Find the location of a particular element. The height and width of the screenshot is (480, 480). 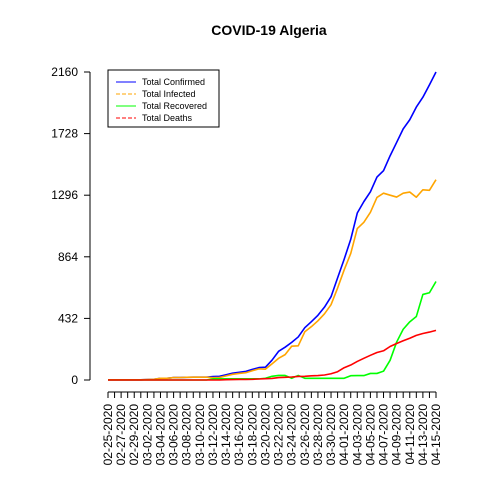

x-tick-label: 03-22-2020 is located at coordinates (279, 435).